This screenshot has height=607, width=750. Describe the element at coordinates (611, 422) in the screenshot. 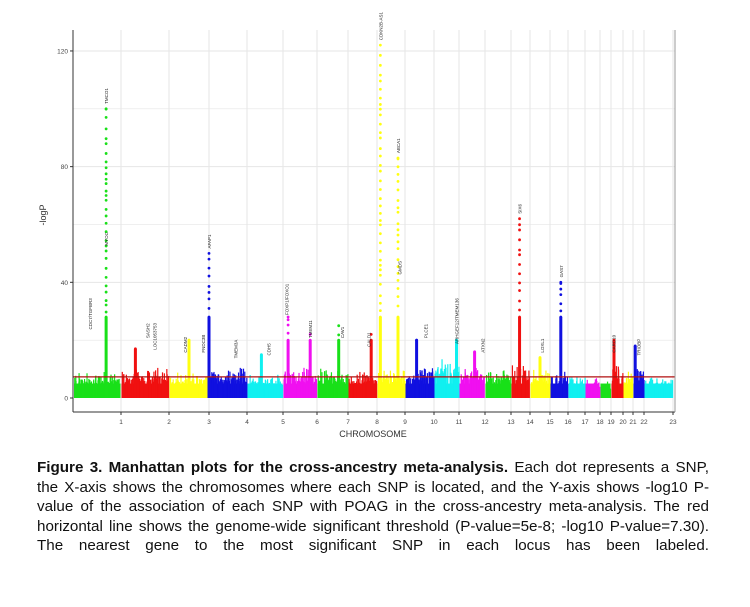

I see `x-tick-label: 19` at that location.